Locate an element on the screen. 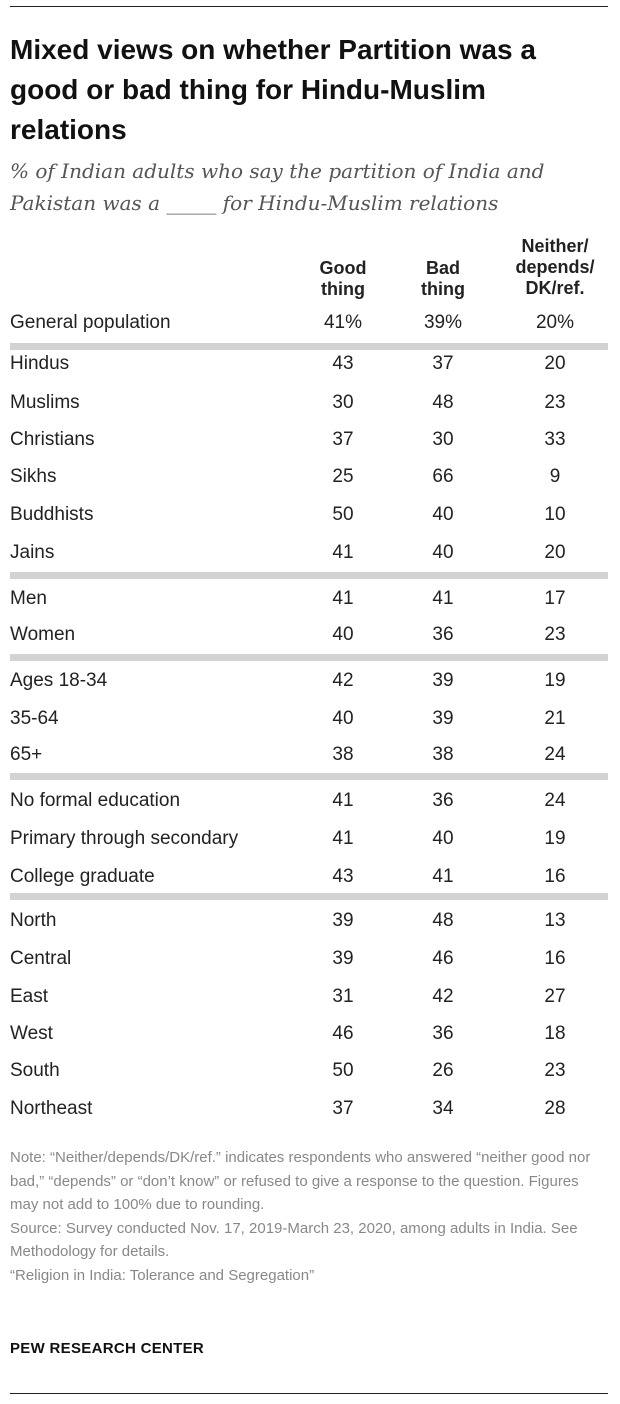 Image resolution: width=620 pixels, height=1404 pixels. brand-logo-text: PEW RESEARCH CENTER is located at coordinates (107, 1348).